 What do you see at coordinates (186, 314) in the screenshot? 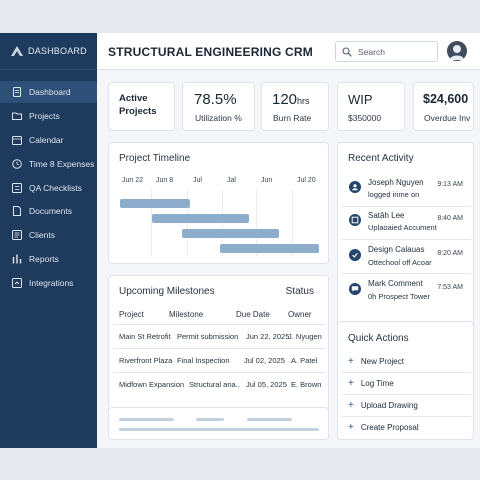
I see `column-header-milestone: Milestone` at bounding box center [186, 314].